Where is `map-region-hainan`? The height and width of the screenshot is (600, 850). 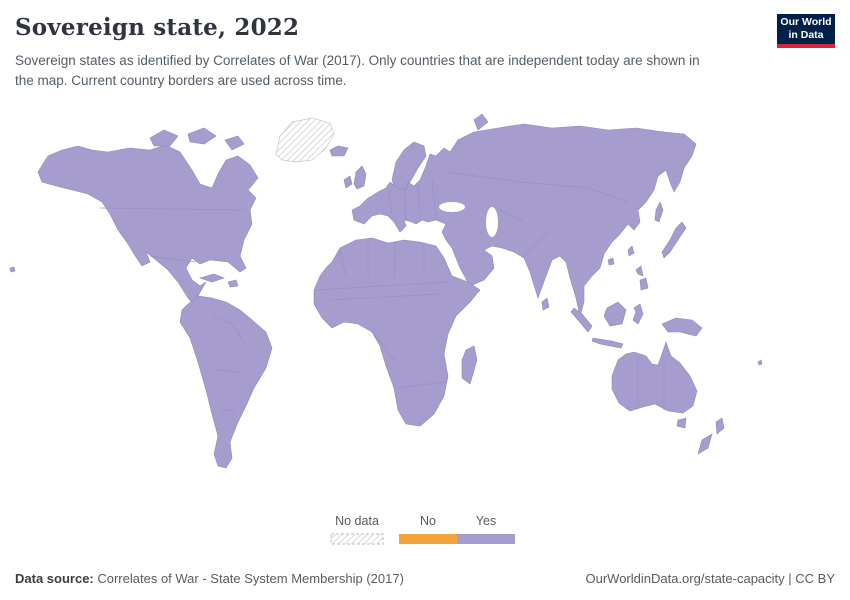 map-region-hainan is located at coordinates (611, 261).